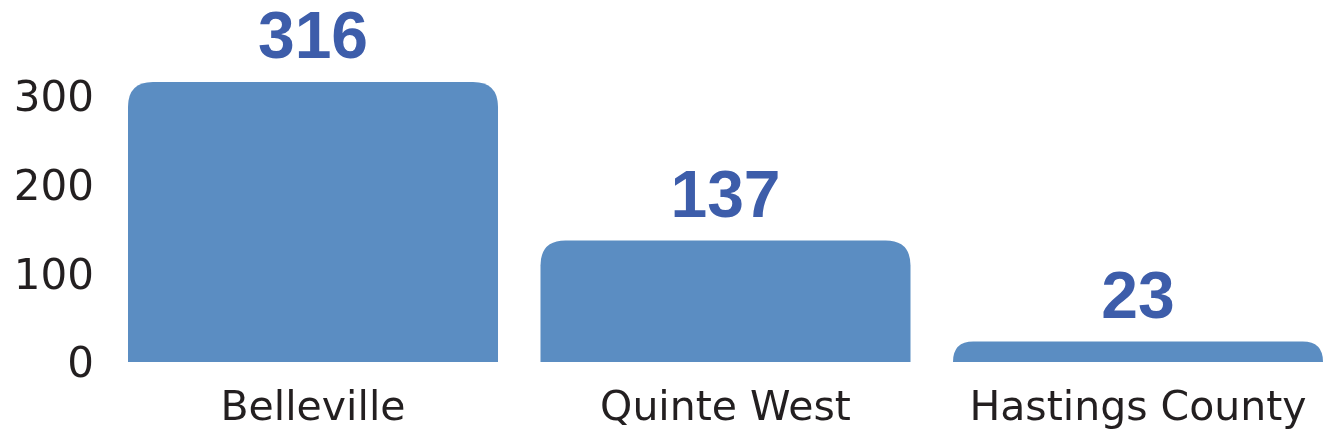  What do you see at coordinates (313, 36) in the screenshot?
I see `data-label: 316` at bounding box center [313, 36].